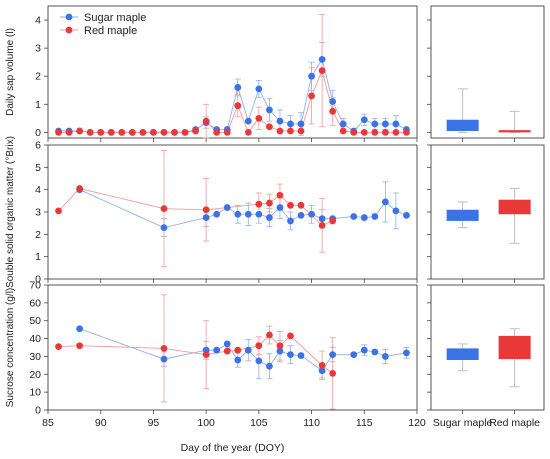 This screenshot has width=550, height=459. Describe the element at coordinates (364, 423) in the screenshot. I see `x-tick-label: 115` at that location.